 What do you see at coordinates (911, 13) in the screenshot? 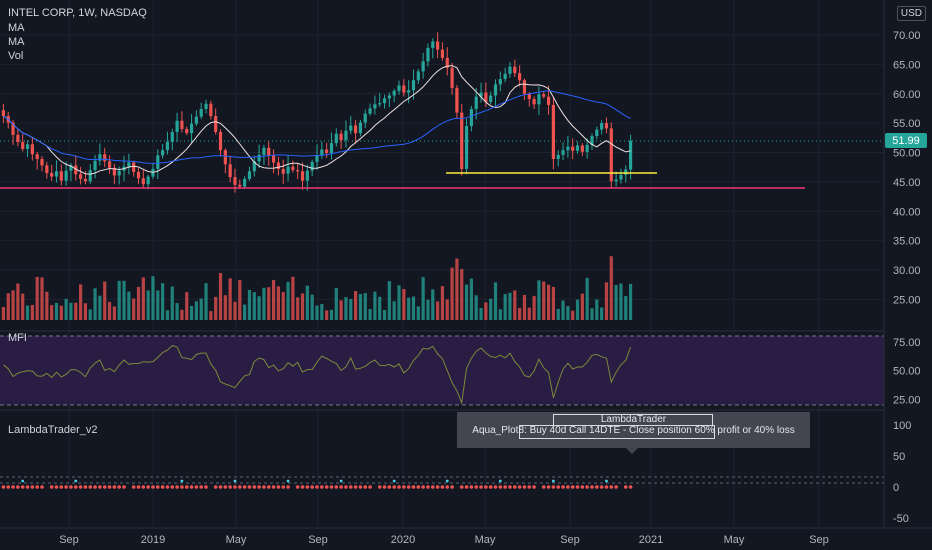
I see `currency-button: USD` at bounding box center [911, 13].